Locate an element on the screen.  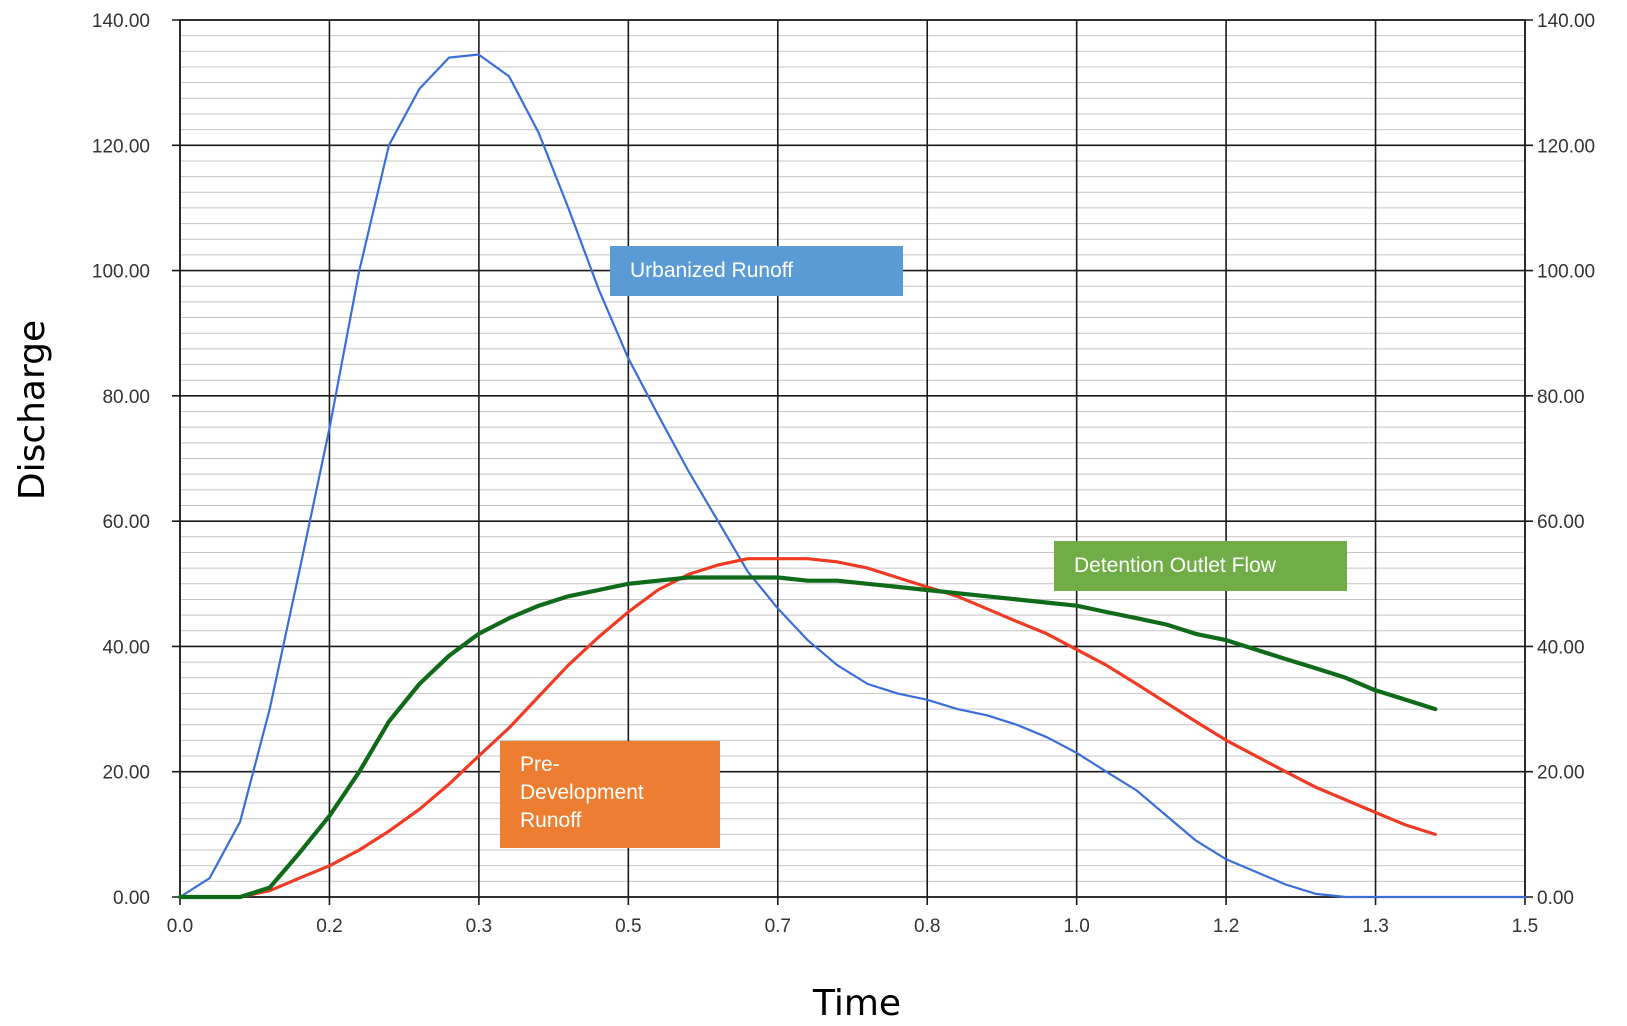
y-tick-label-left: 20.00 is located at coordinates (126, 773).